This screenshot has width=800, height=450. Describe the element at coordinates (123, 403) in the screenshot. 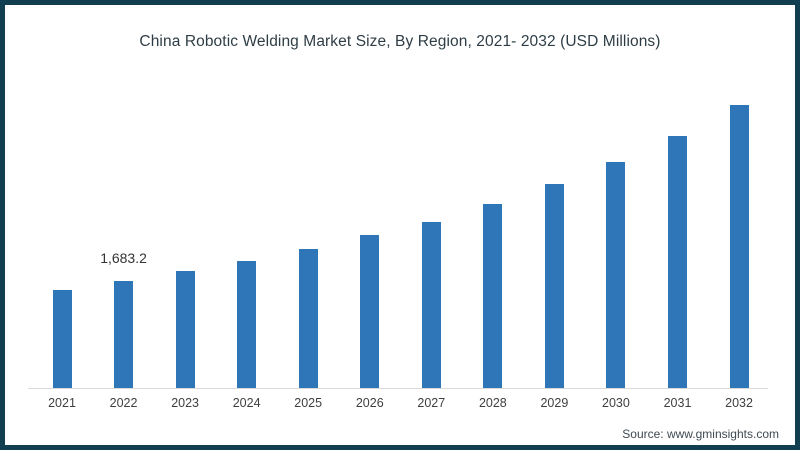

I see `x-tick-label: 2022` at that location.